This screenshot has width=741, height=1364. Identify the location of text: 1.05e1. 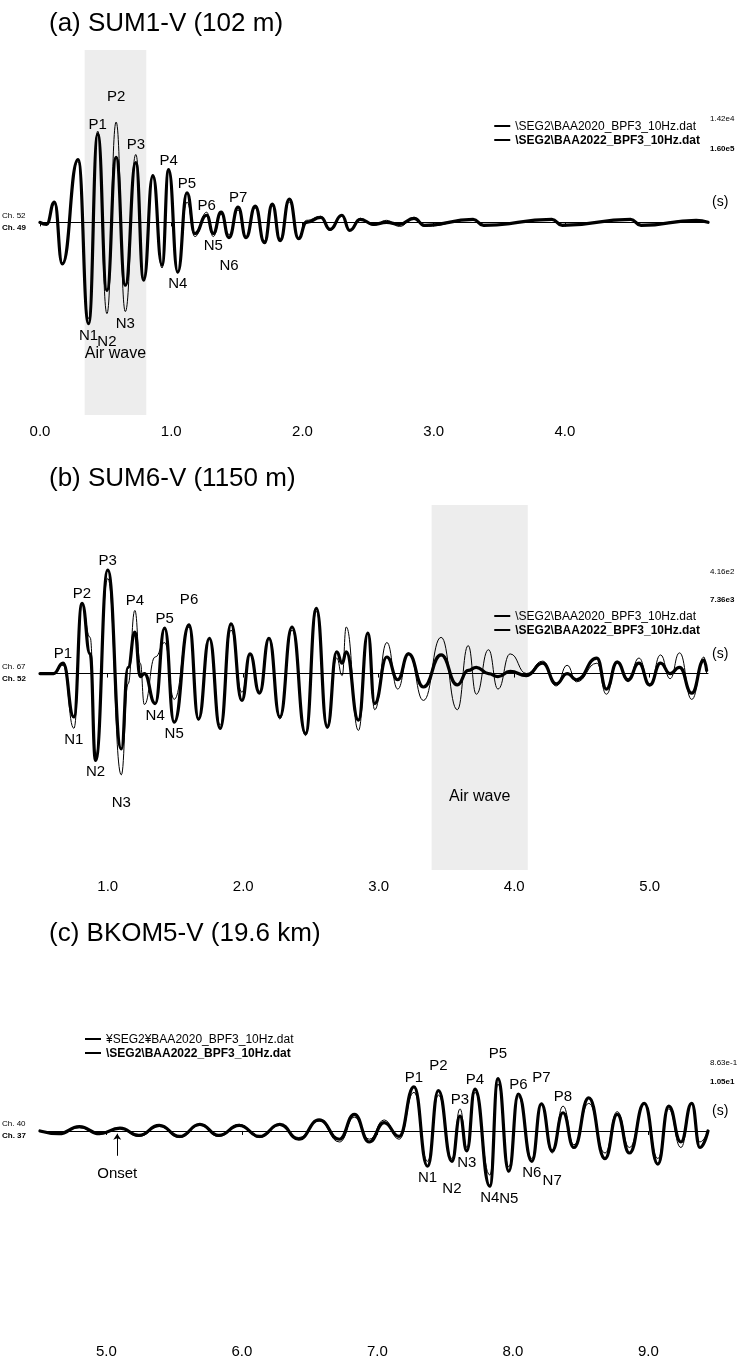
(723, 1082).